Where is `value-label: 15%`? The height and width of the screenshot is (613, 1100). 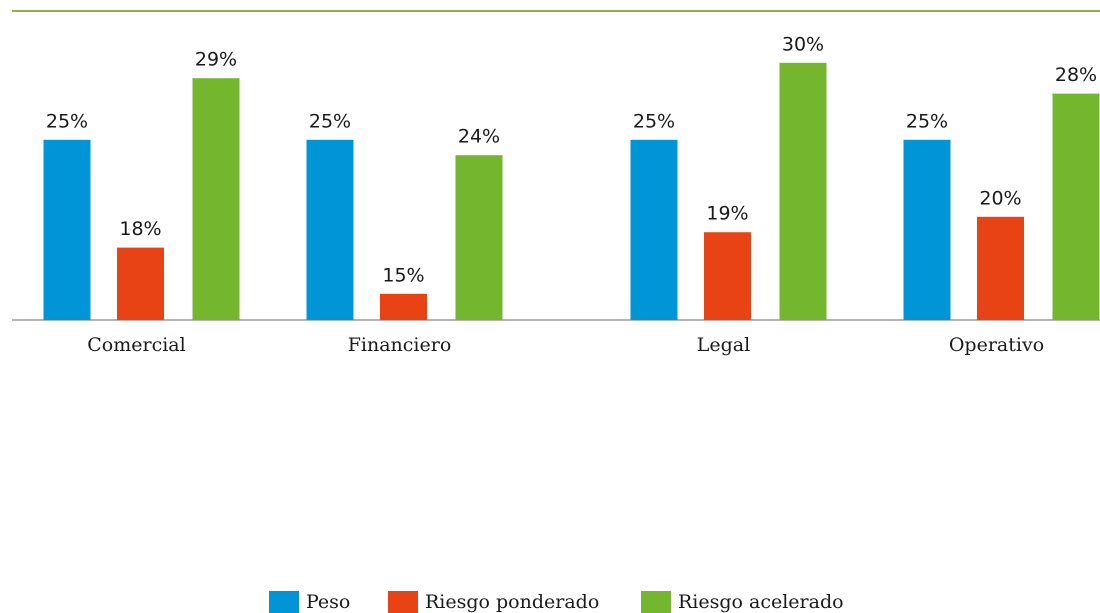 value-label: 15% is located at coordinates (403, 275).